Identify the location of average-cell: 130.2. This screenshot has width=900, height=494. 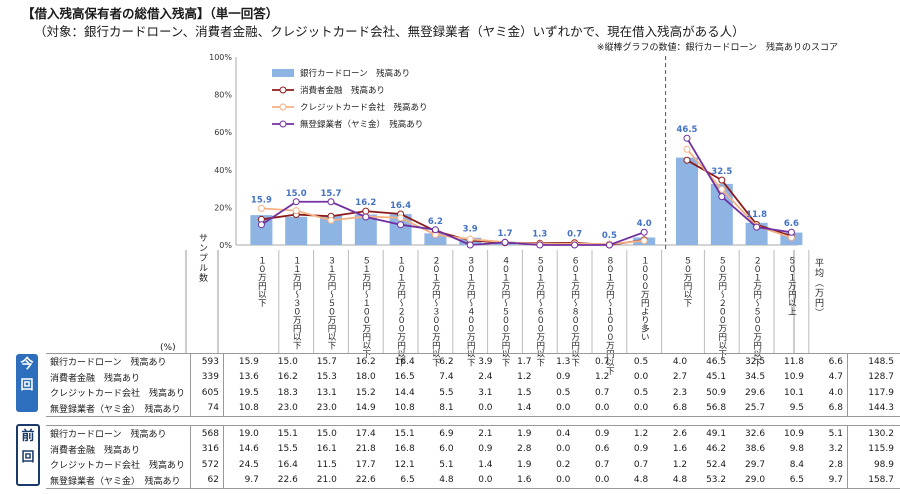
(873, 433).